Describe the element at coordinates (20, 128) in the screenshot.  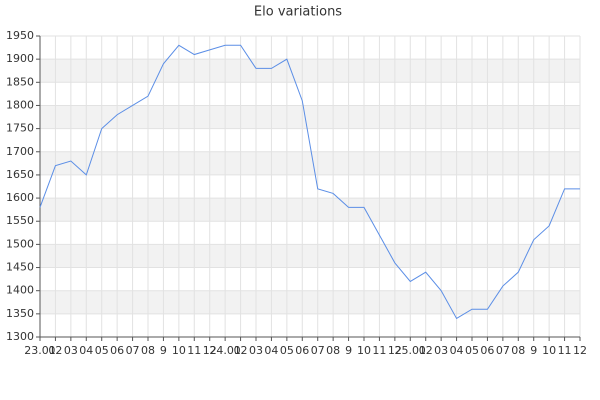
I see `y-tick-label: 1750` at that location.